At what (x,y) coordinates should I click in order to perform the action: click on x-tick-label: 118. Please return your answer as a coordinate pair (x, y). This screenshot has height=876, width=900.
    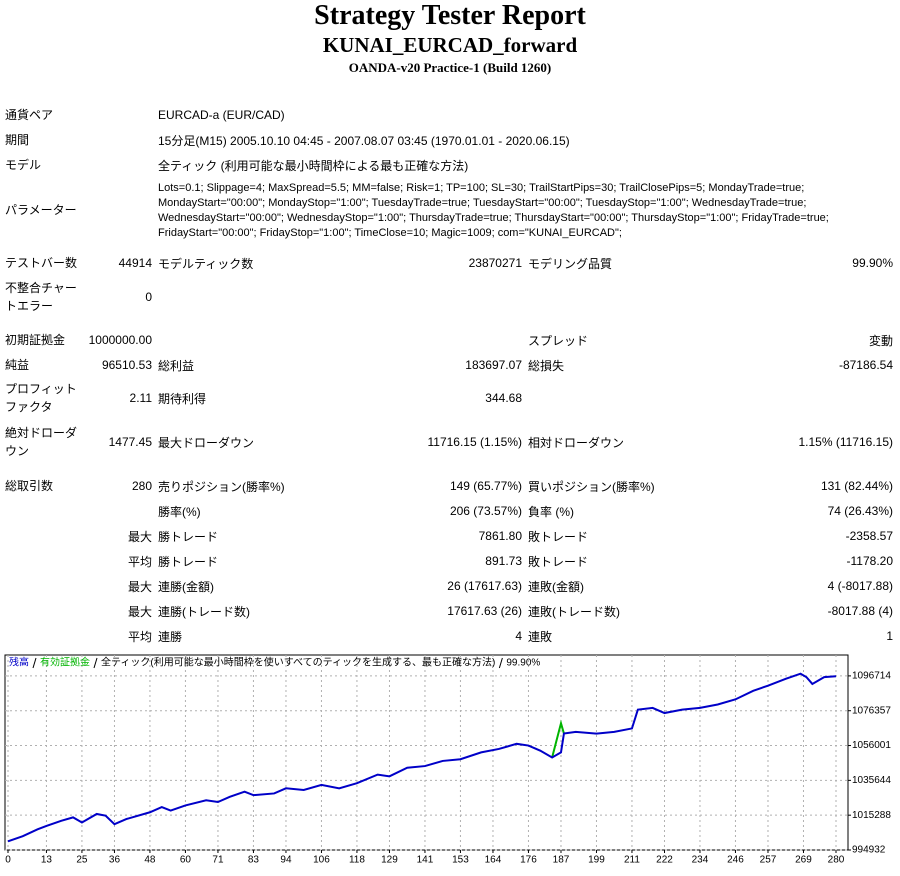
    Looking at the image, I should click on (357, 860).